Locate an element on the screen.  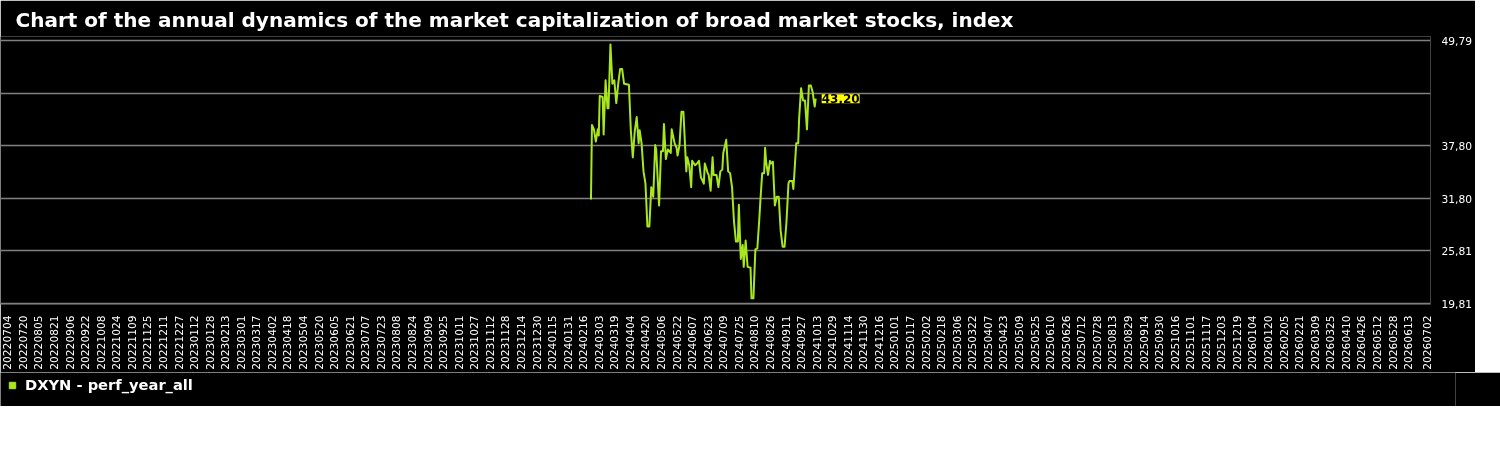
y-tick-label: 31,80 is located at coordinates (1457, 199).